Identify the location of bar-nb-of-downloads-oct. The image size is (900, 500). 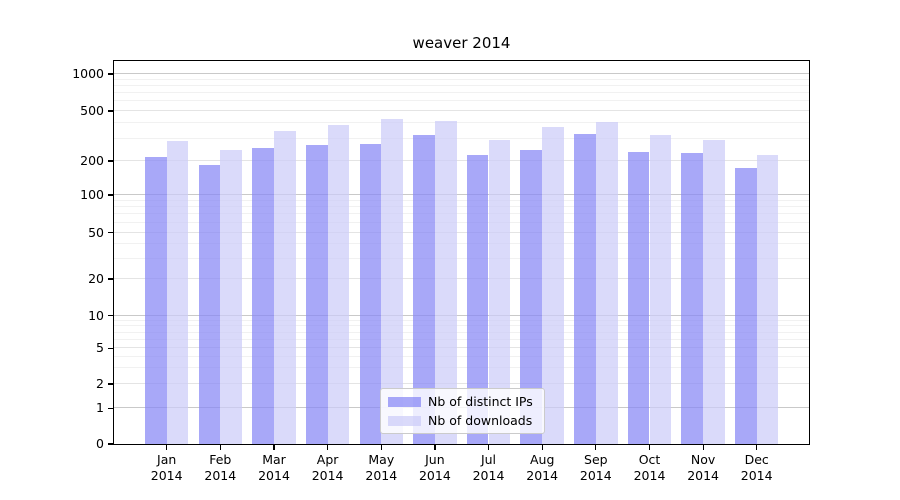
(660, 289).